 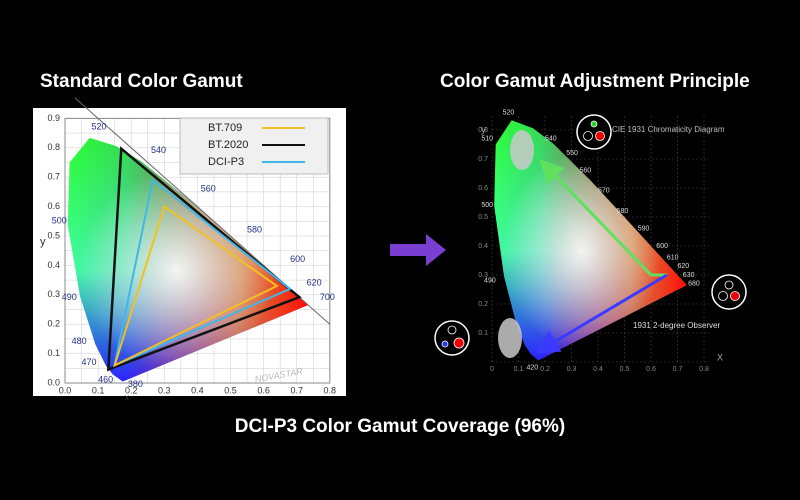 I want to click on right-title: Color Gamut Adjustment Principle, so click(x=595, y=81).